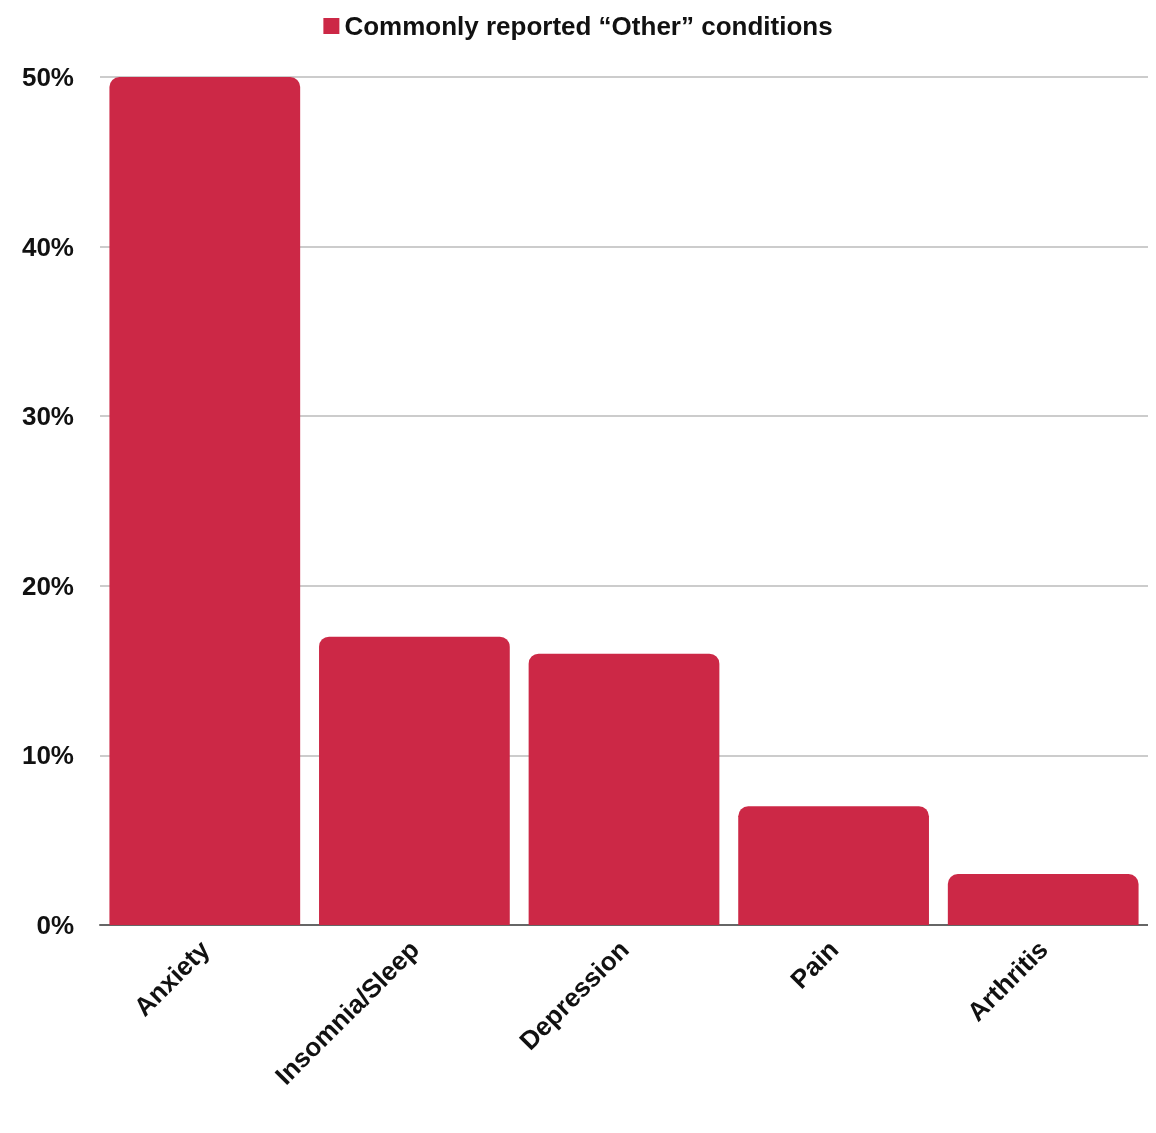 This screenshot has height=1133, width=1156. What do you see at coordinates (47, 77) in the screenshot?
I see `y-tick-label: 50%` at bounding box center [47, 77].